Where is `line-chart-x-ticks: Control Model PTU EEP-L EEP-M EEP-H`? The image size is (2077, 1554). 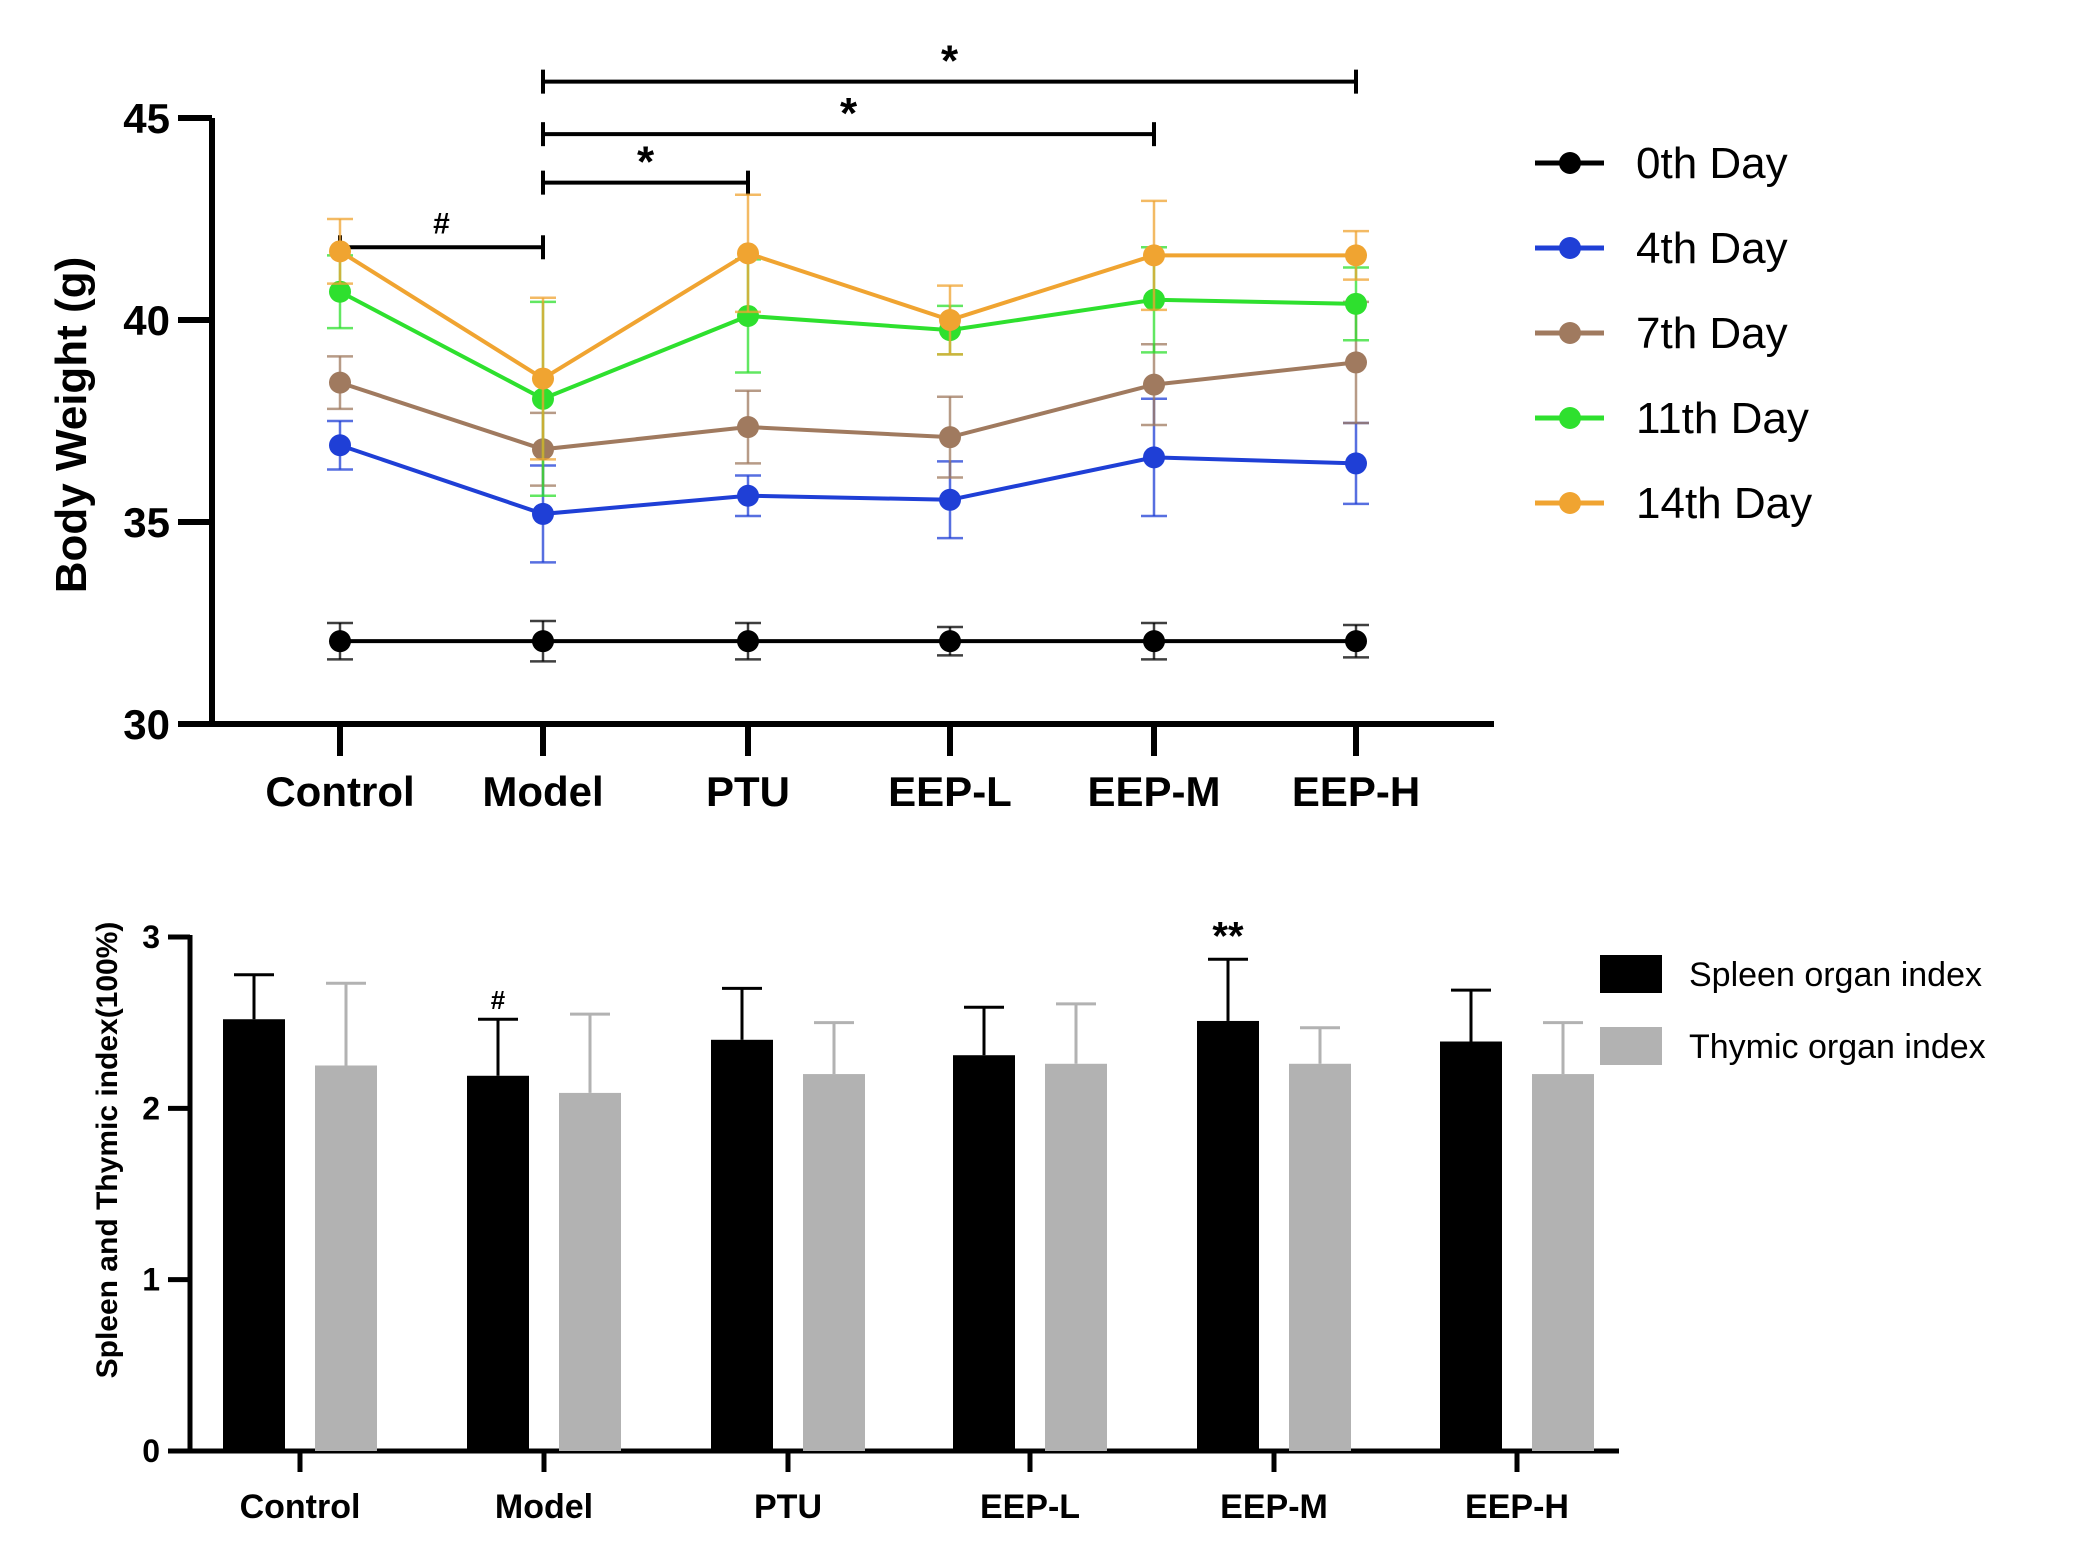 line-chart-x-ticks: Control Model PTU EEP-L EEP-M EEP-H is located at coordinates (842, 769).